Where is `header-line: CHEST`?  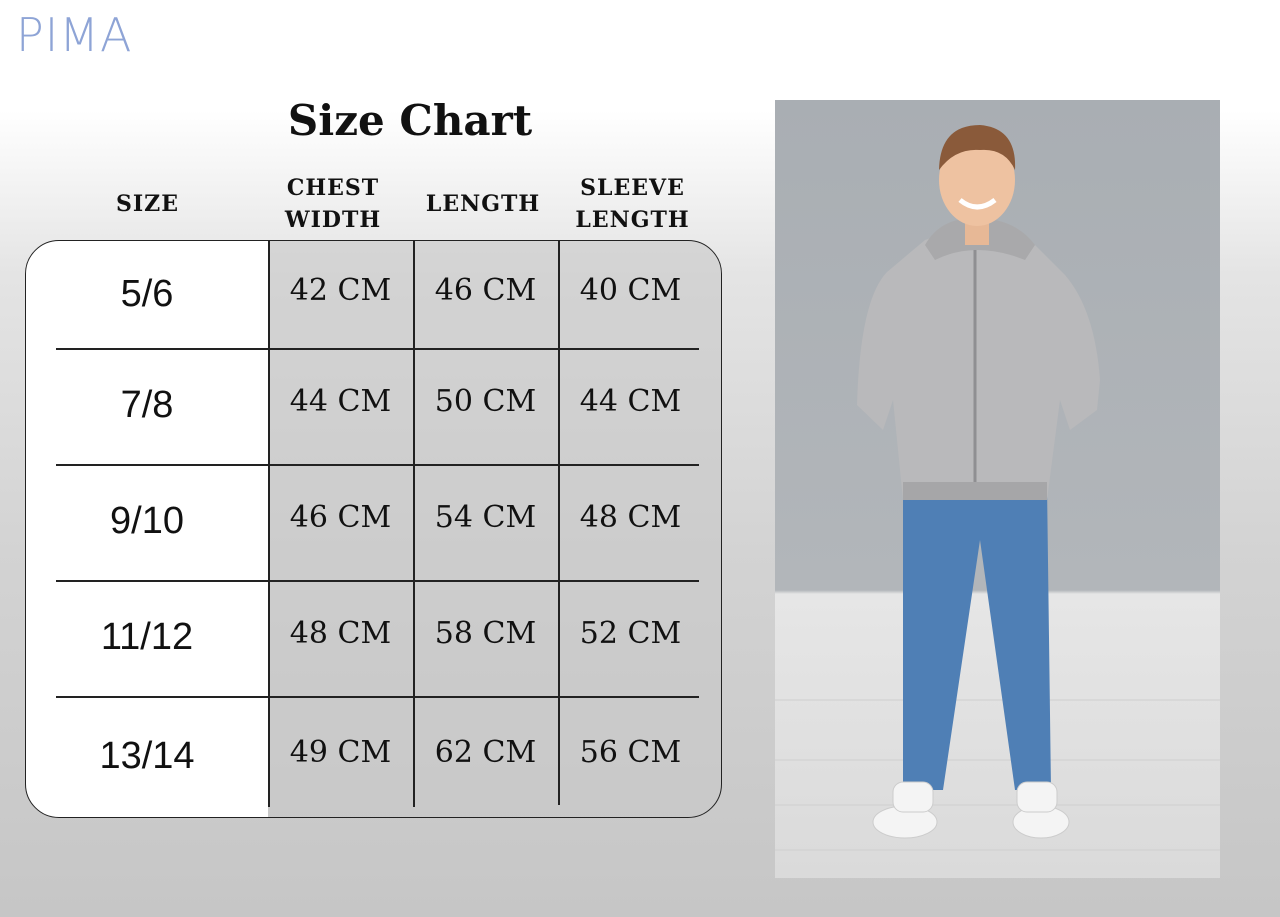
header-line: CHEST is located at coordinates (333, 188).